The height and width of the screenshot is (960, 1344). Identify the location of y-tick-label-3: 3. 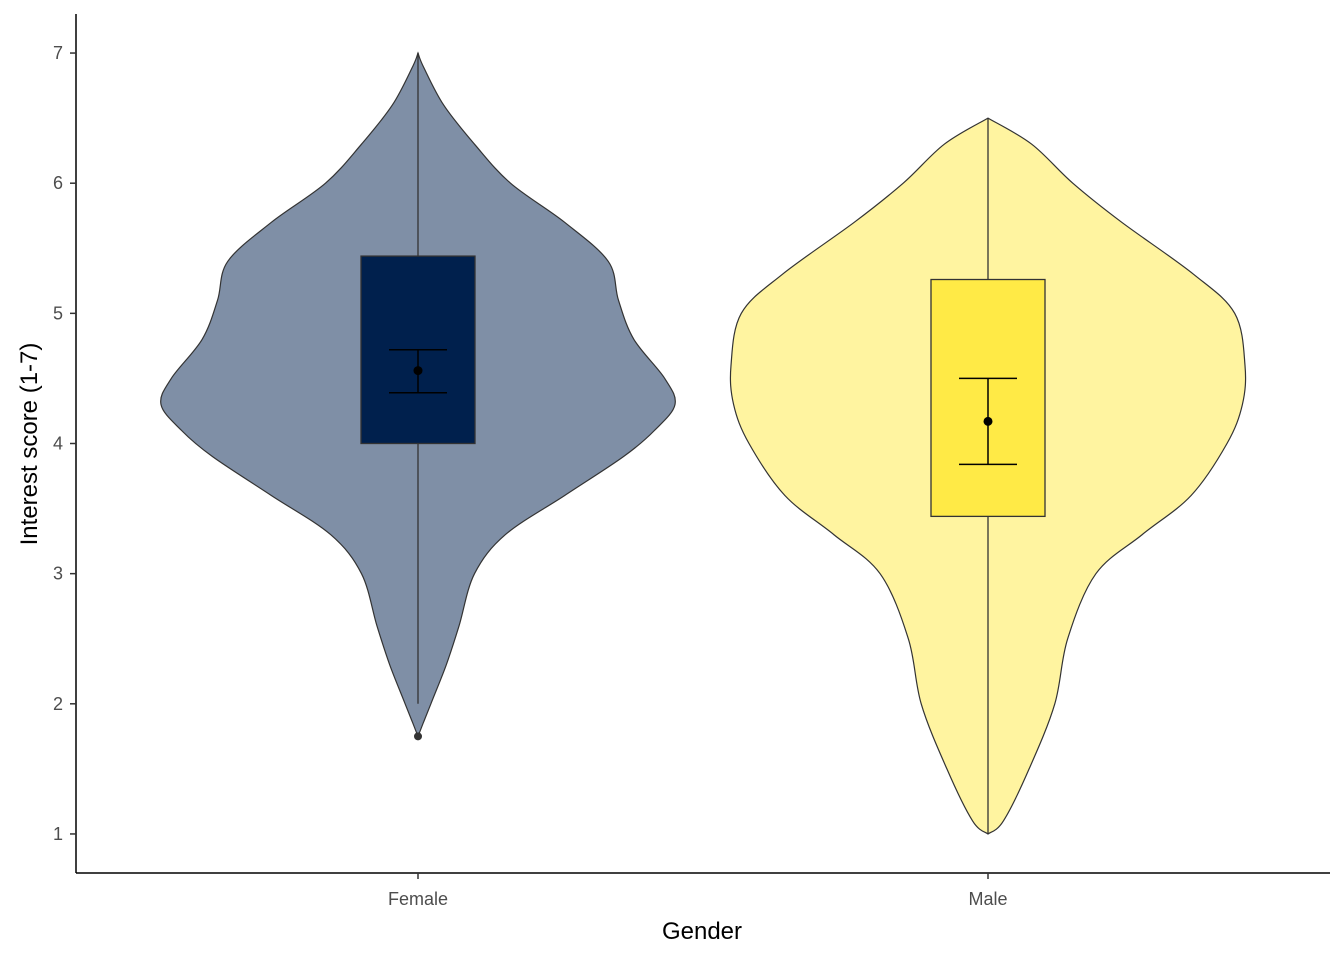
(58, 574).